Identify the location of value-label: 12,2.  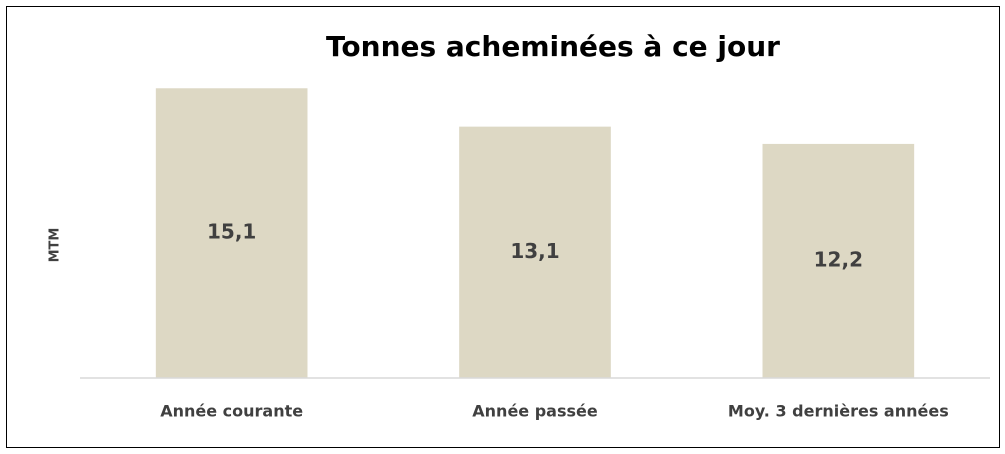
(838, 259).